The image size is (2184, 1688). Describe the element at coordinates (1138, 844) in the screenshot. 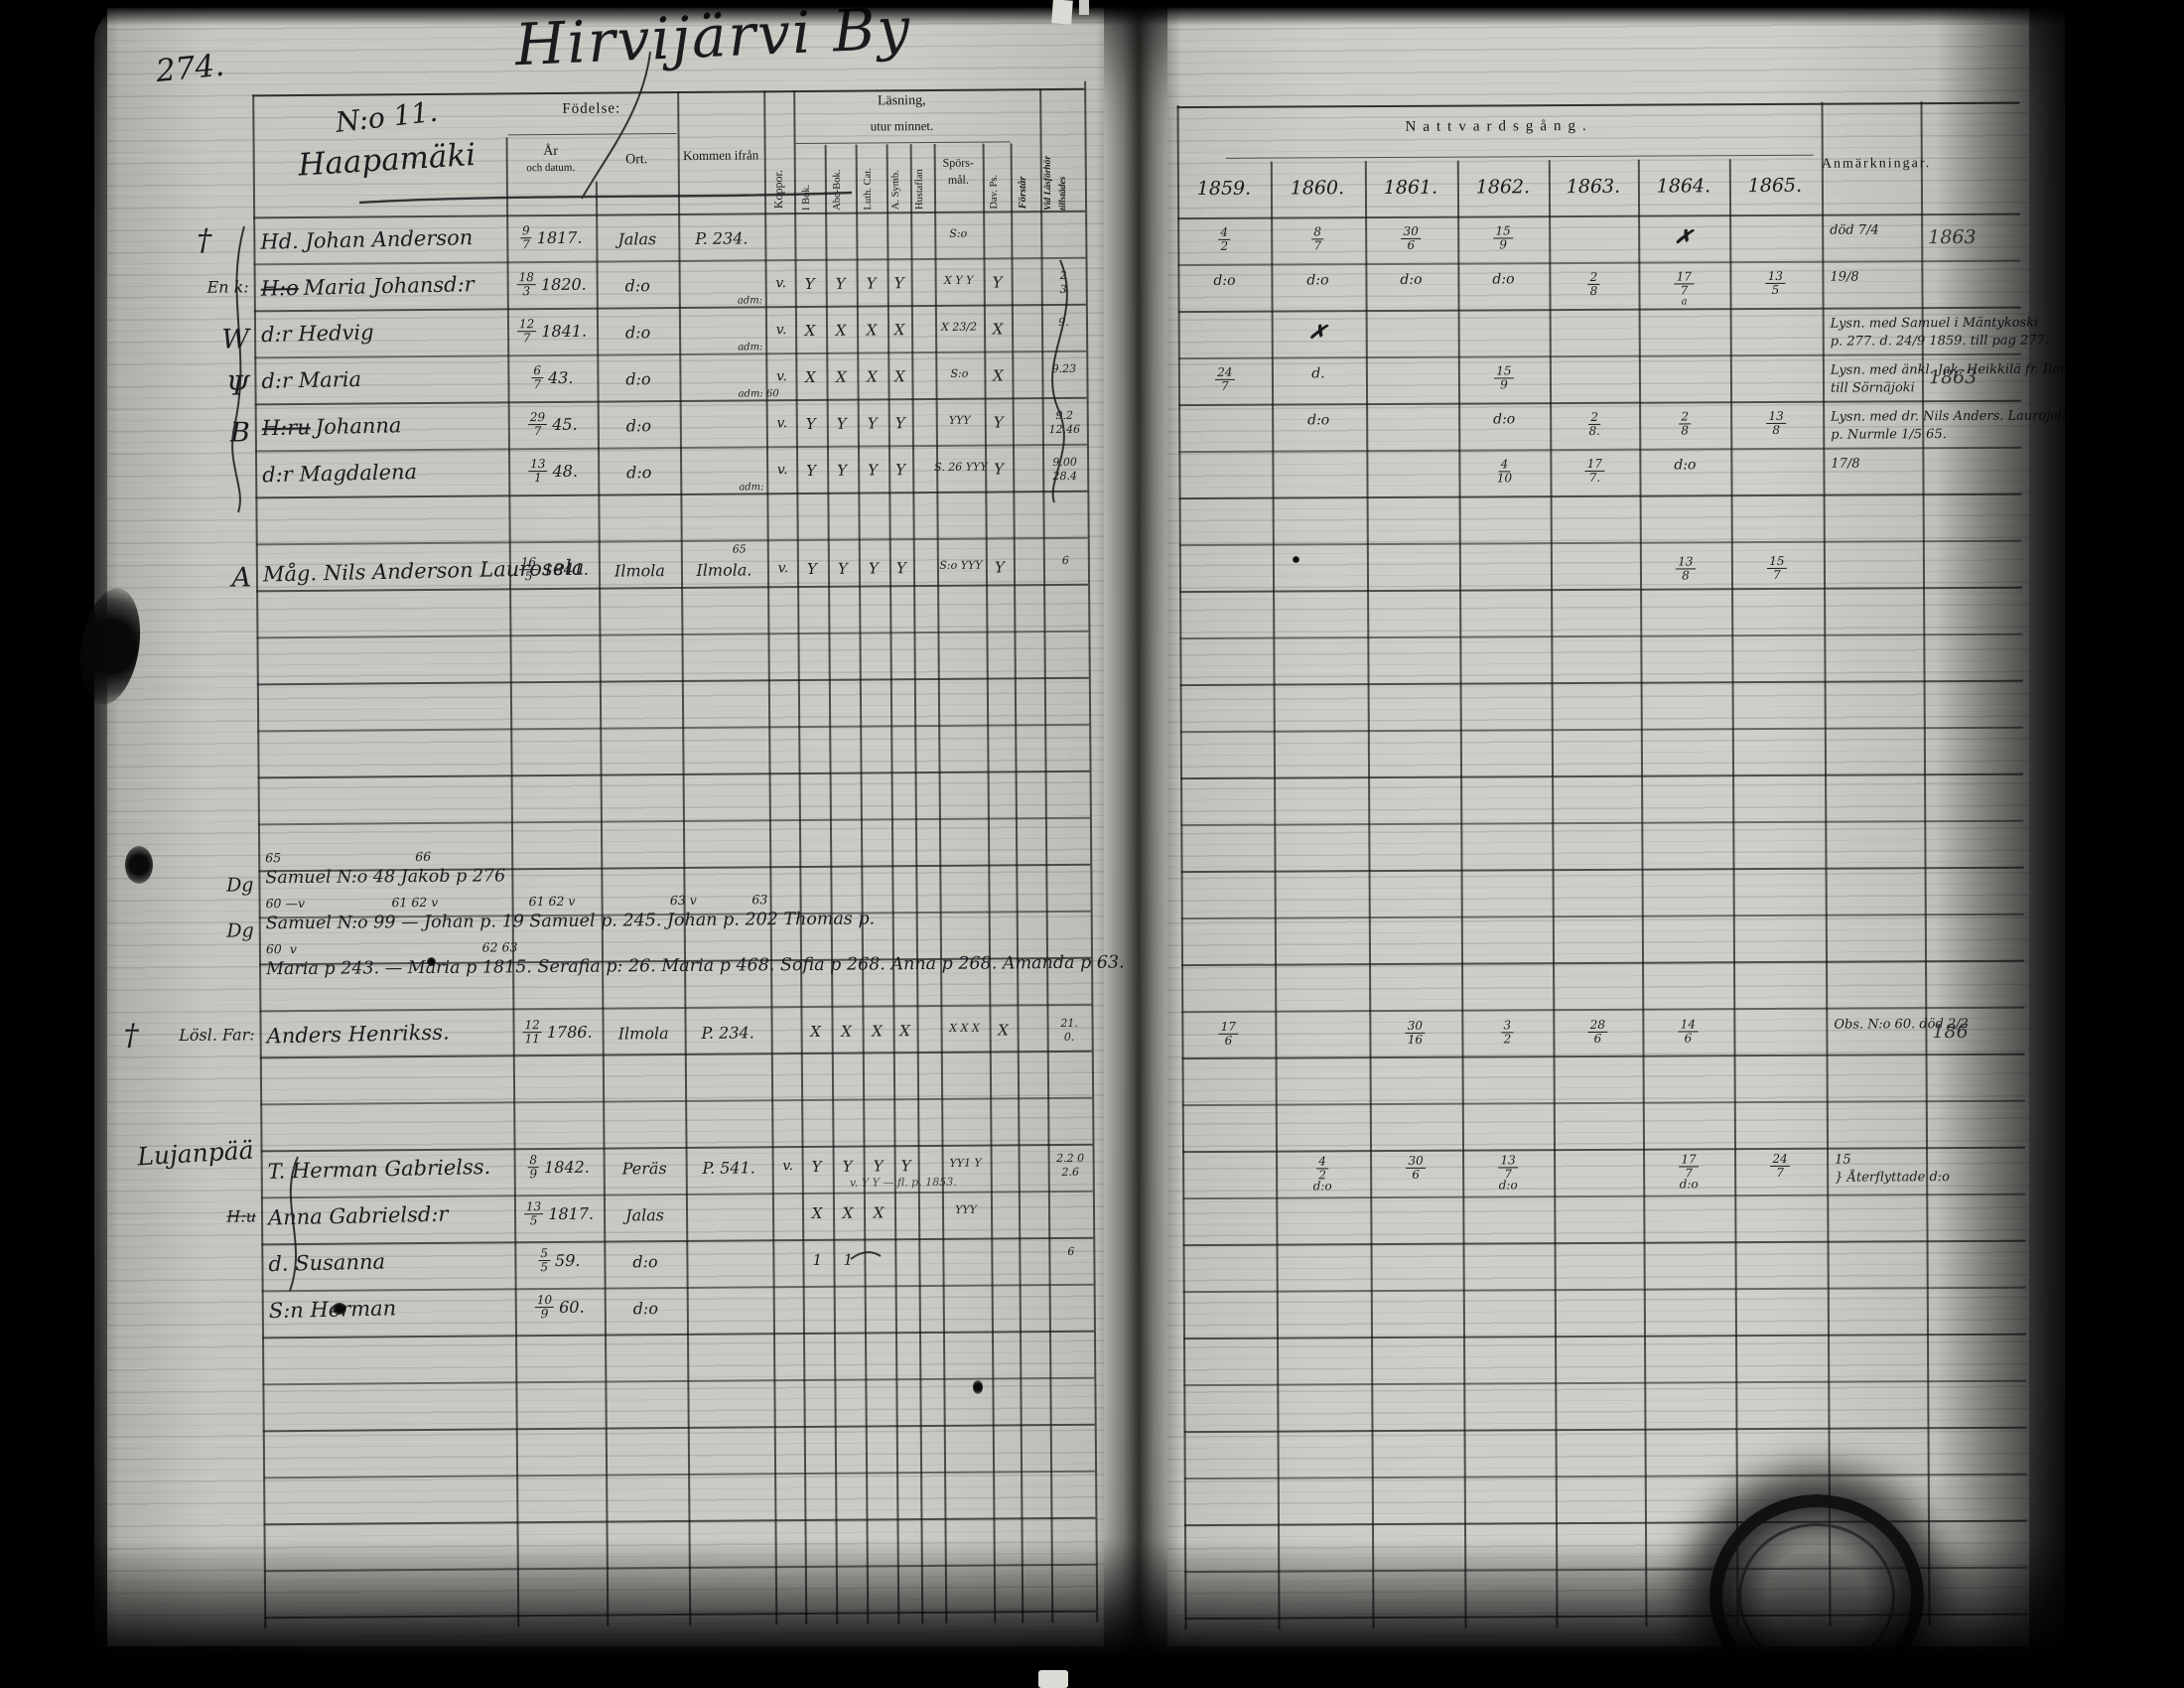

I see `book-gutter-shadow` at that location.